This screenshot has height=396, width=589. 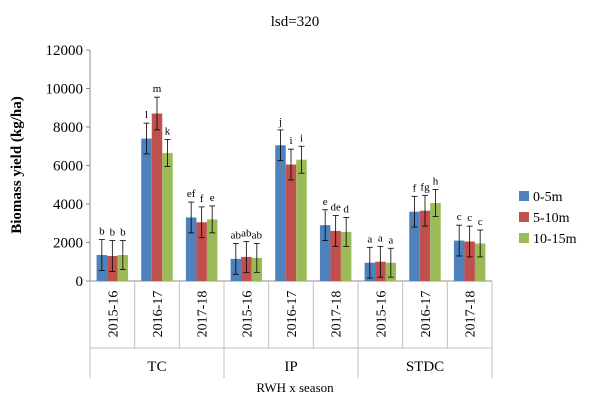 What do you see at coordinates (80, 282) in the screenshot?
I see `y-tick-label: 0` at bounding box center [80, 282].